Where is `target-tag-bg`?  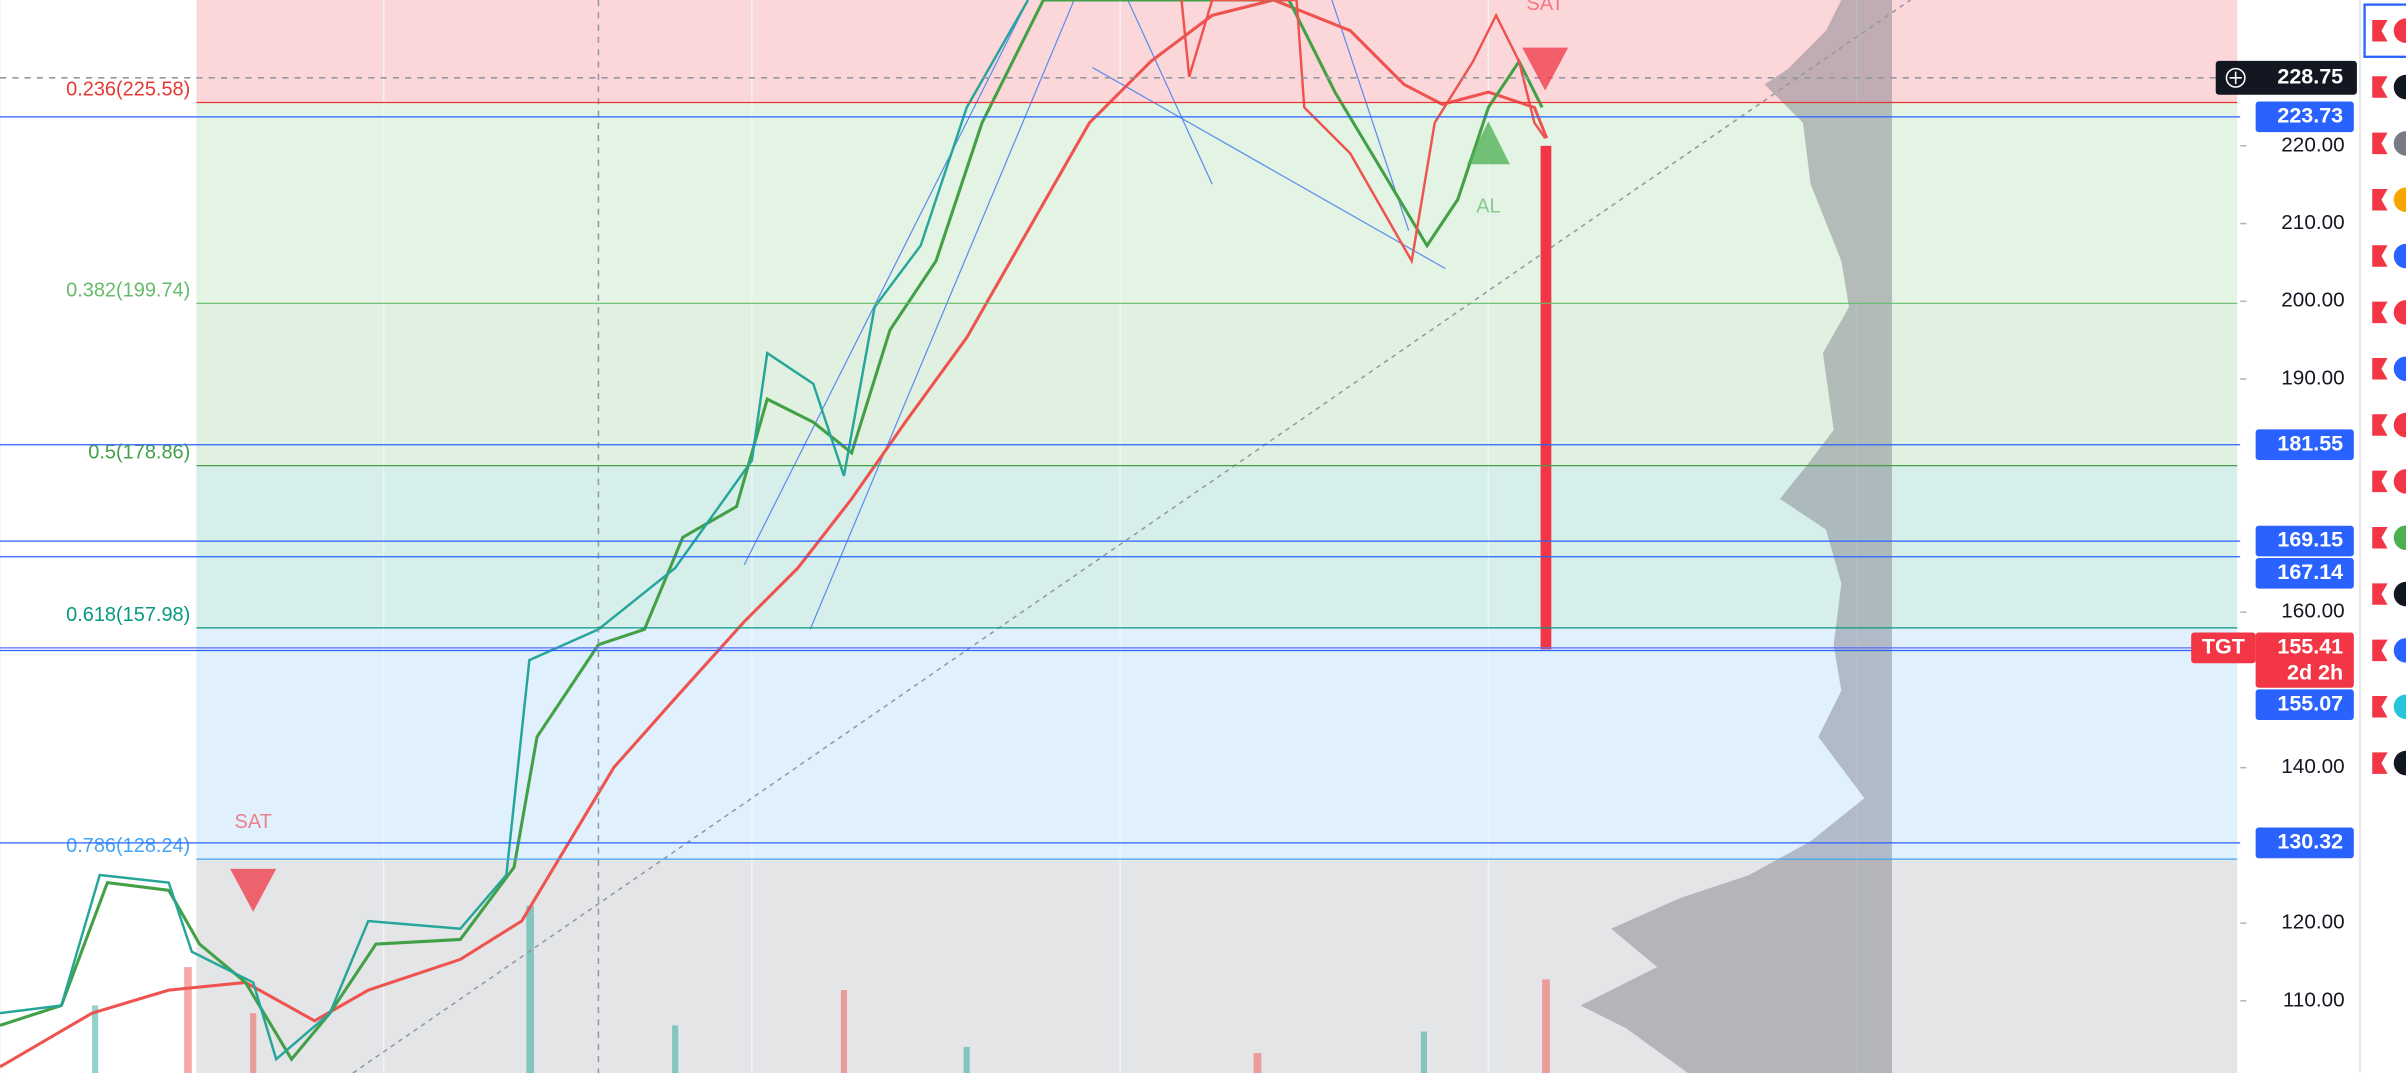
target-tag-bg is located at coordinates (2223, 648).